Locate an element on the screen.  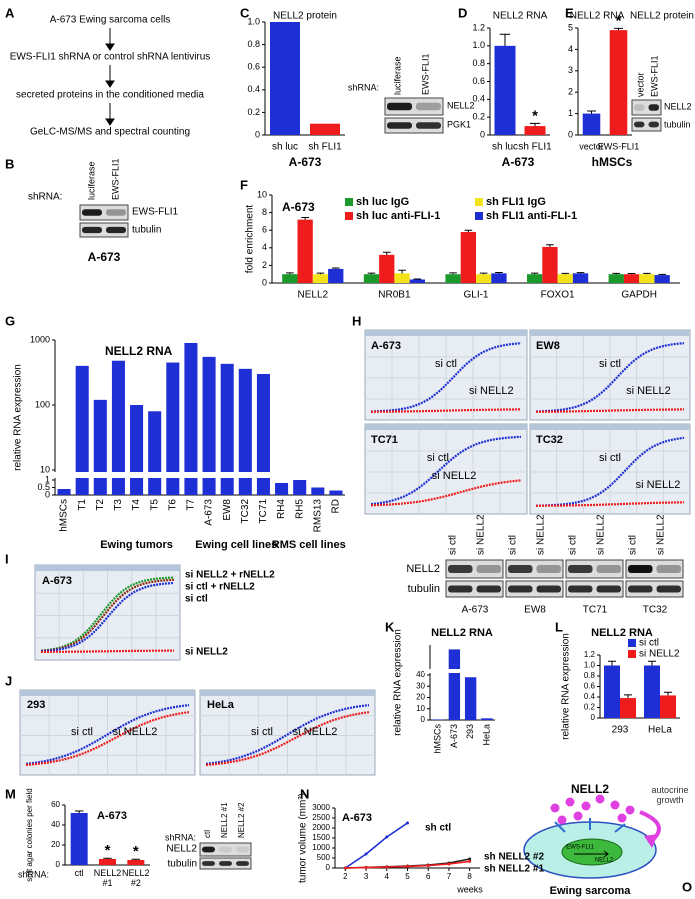
arrow is located at coordinates (591, 854).